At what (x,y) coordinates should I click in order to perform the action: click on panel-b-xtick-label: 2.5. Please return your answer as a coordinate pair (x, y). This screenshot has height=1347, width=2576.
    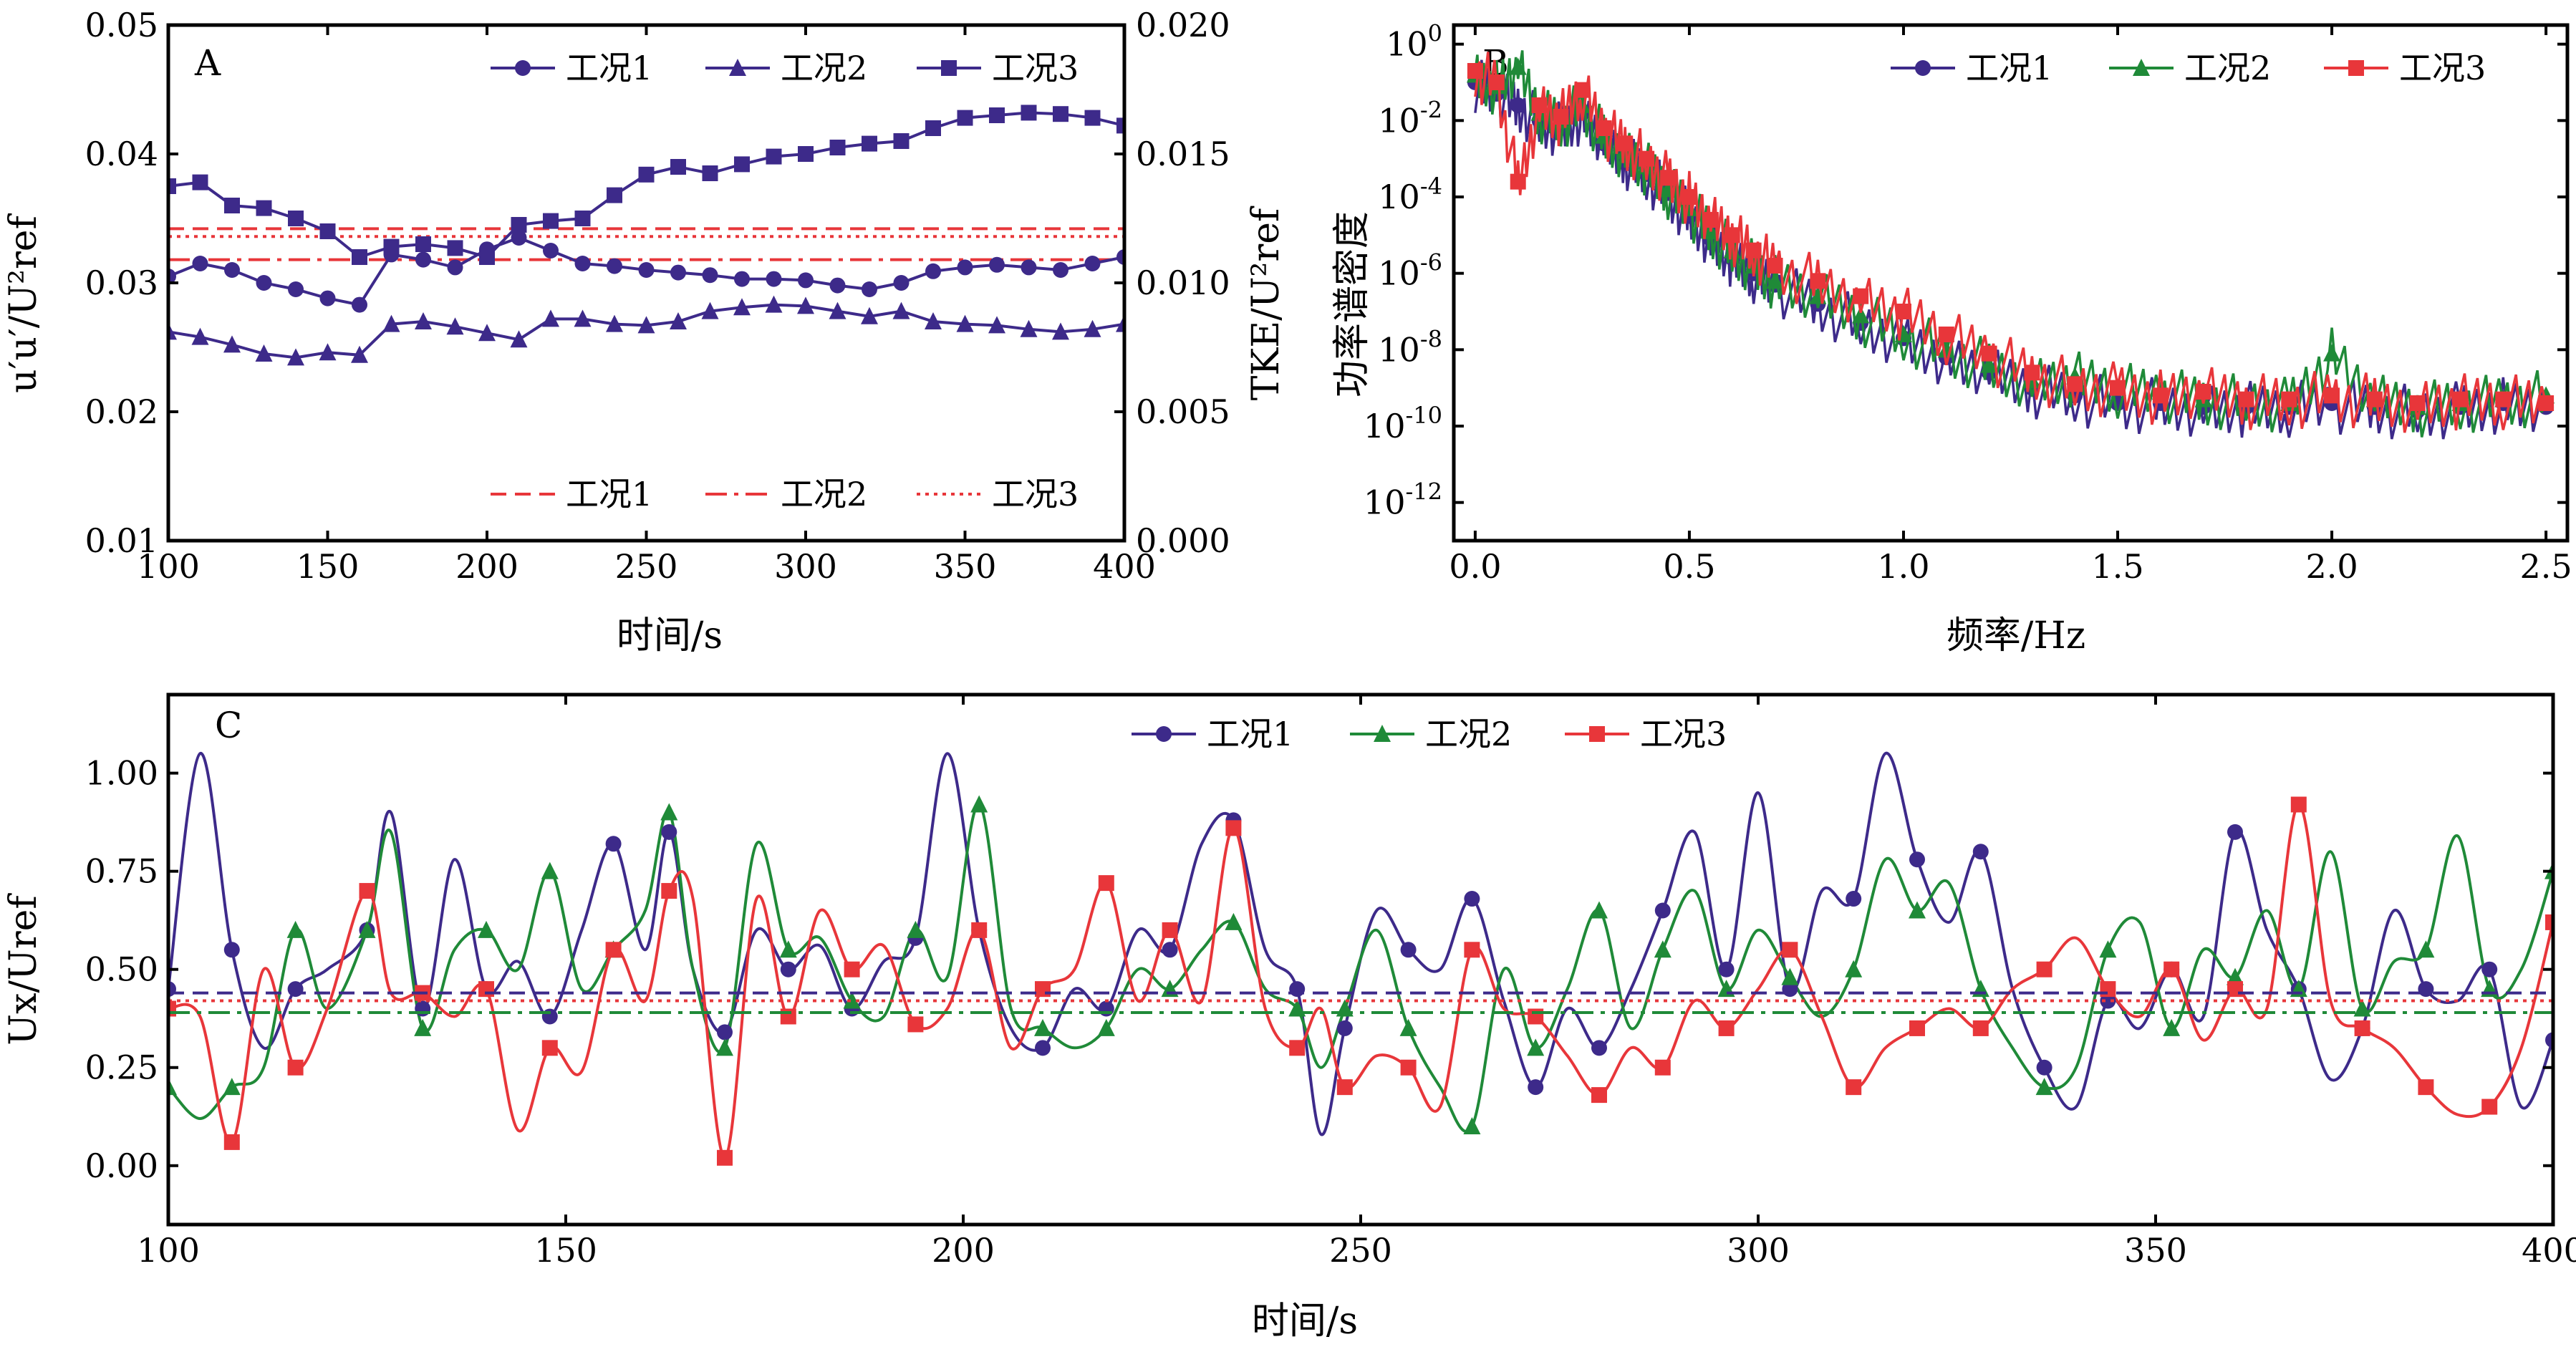
    Looking at the image, I should click on (2546, 567).